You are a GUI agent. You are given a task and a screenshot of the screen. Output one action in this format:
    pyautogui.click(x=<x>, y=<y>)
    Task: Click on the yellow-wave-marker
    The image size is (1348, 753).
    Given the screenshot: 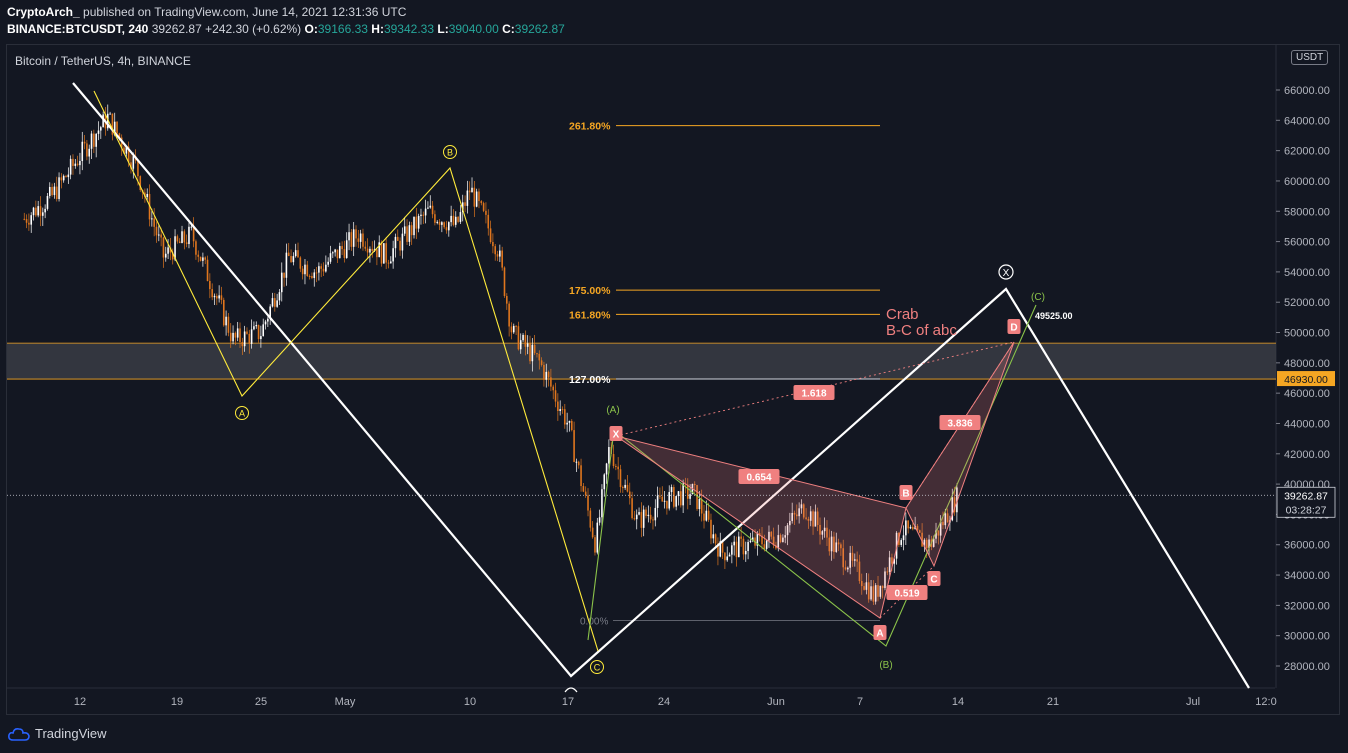 What is the action you would take?
    pyautogui.click(x=450, y=152)
    